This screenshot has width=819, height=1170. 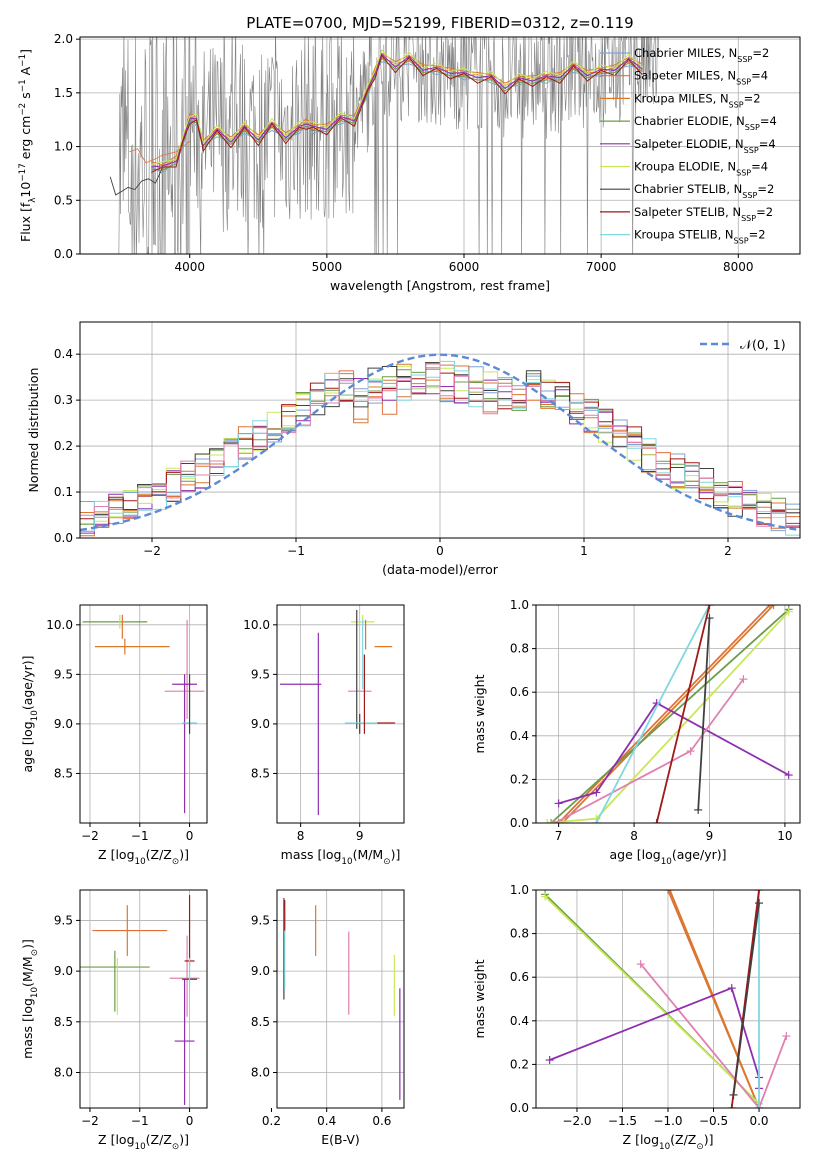 I want to click on model-line-salpeter-stelib, so click(x=397, y=113).